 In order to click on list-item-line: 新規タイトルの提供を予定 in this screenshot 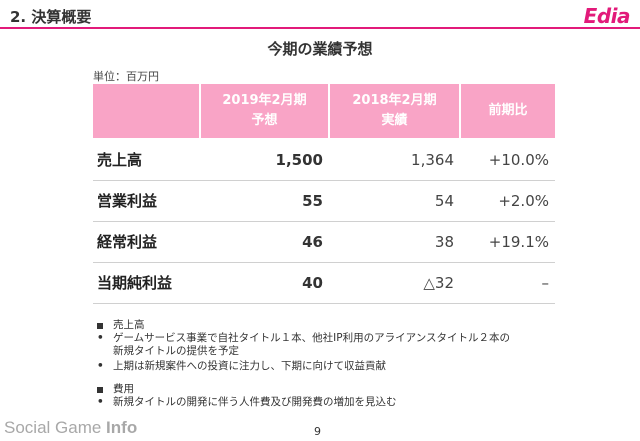, I will do `click(176, 351)`.